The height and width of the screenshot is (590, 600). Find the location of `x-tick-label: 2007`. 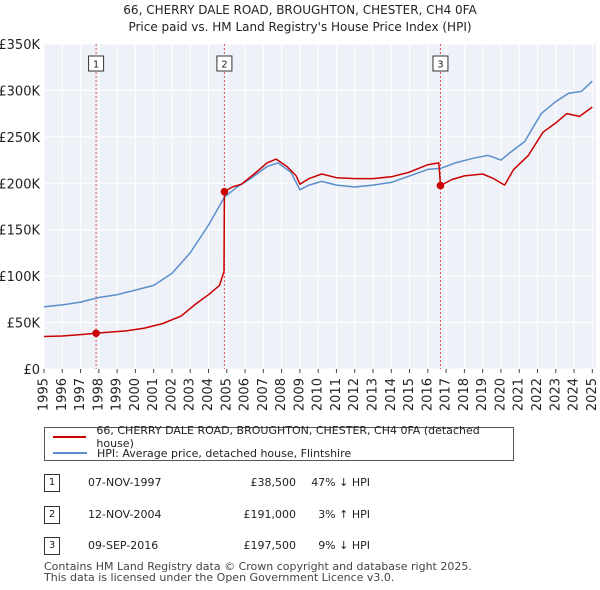

x-tick-label: 2007 is located at coordinates (263, 394).